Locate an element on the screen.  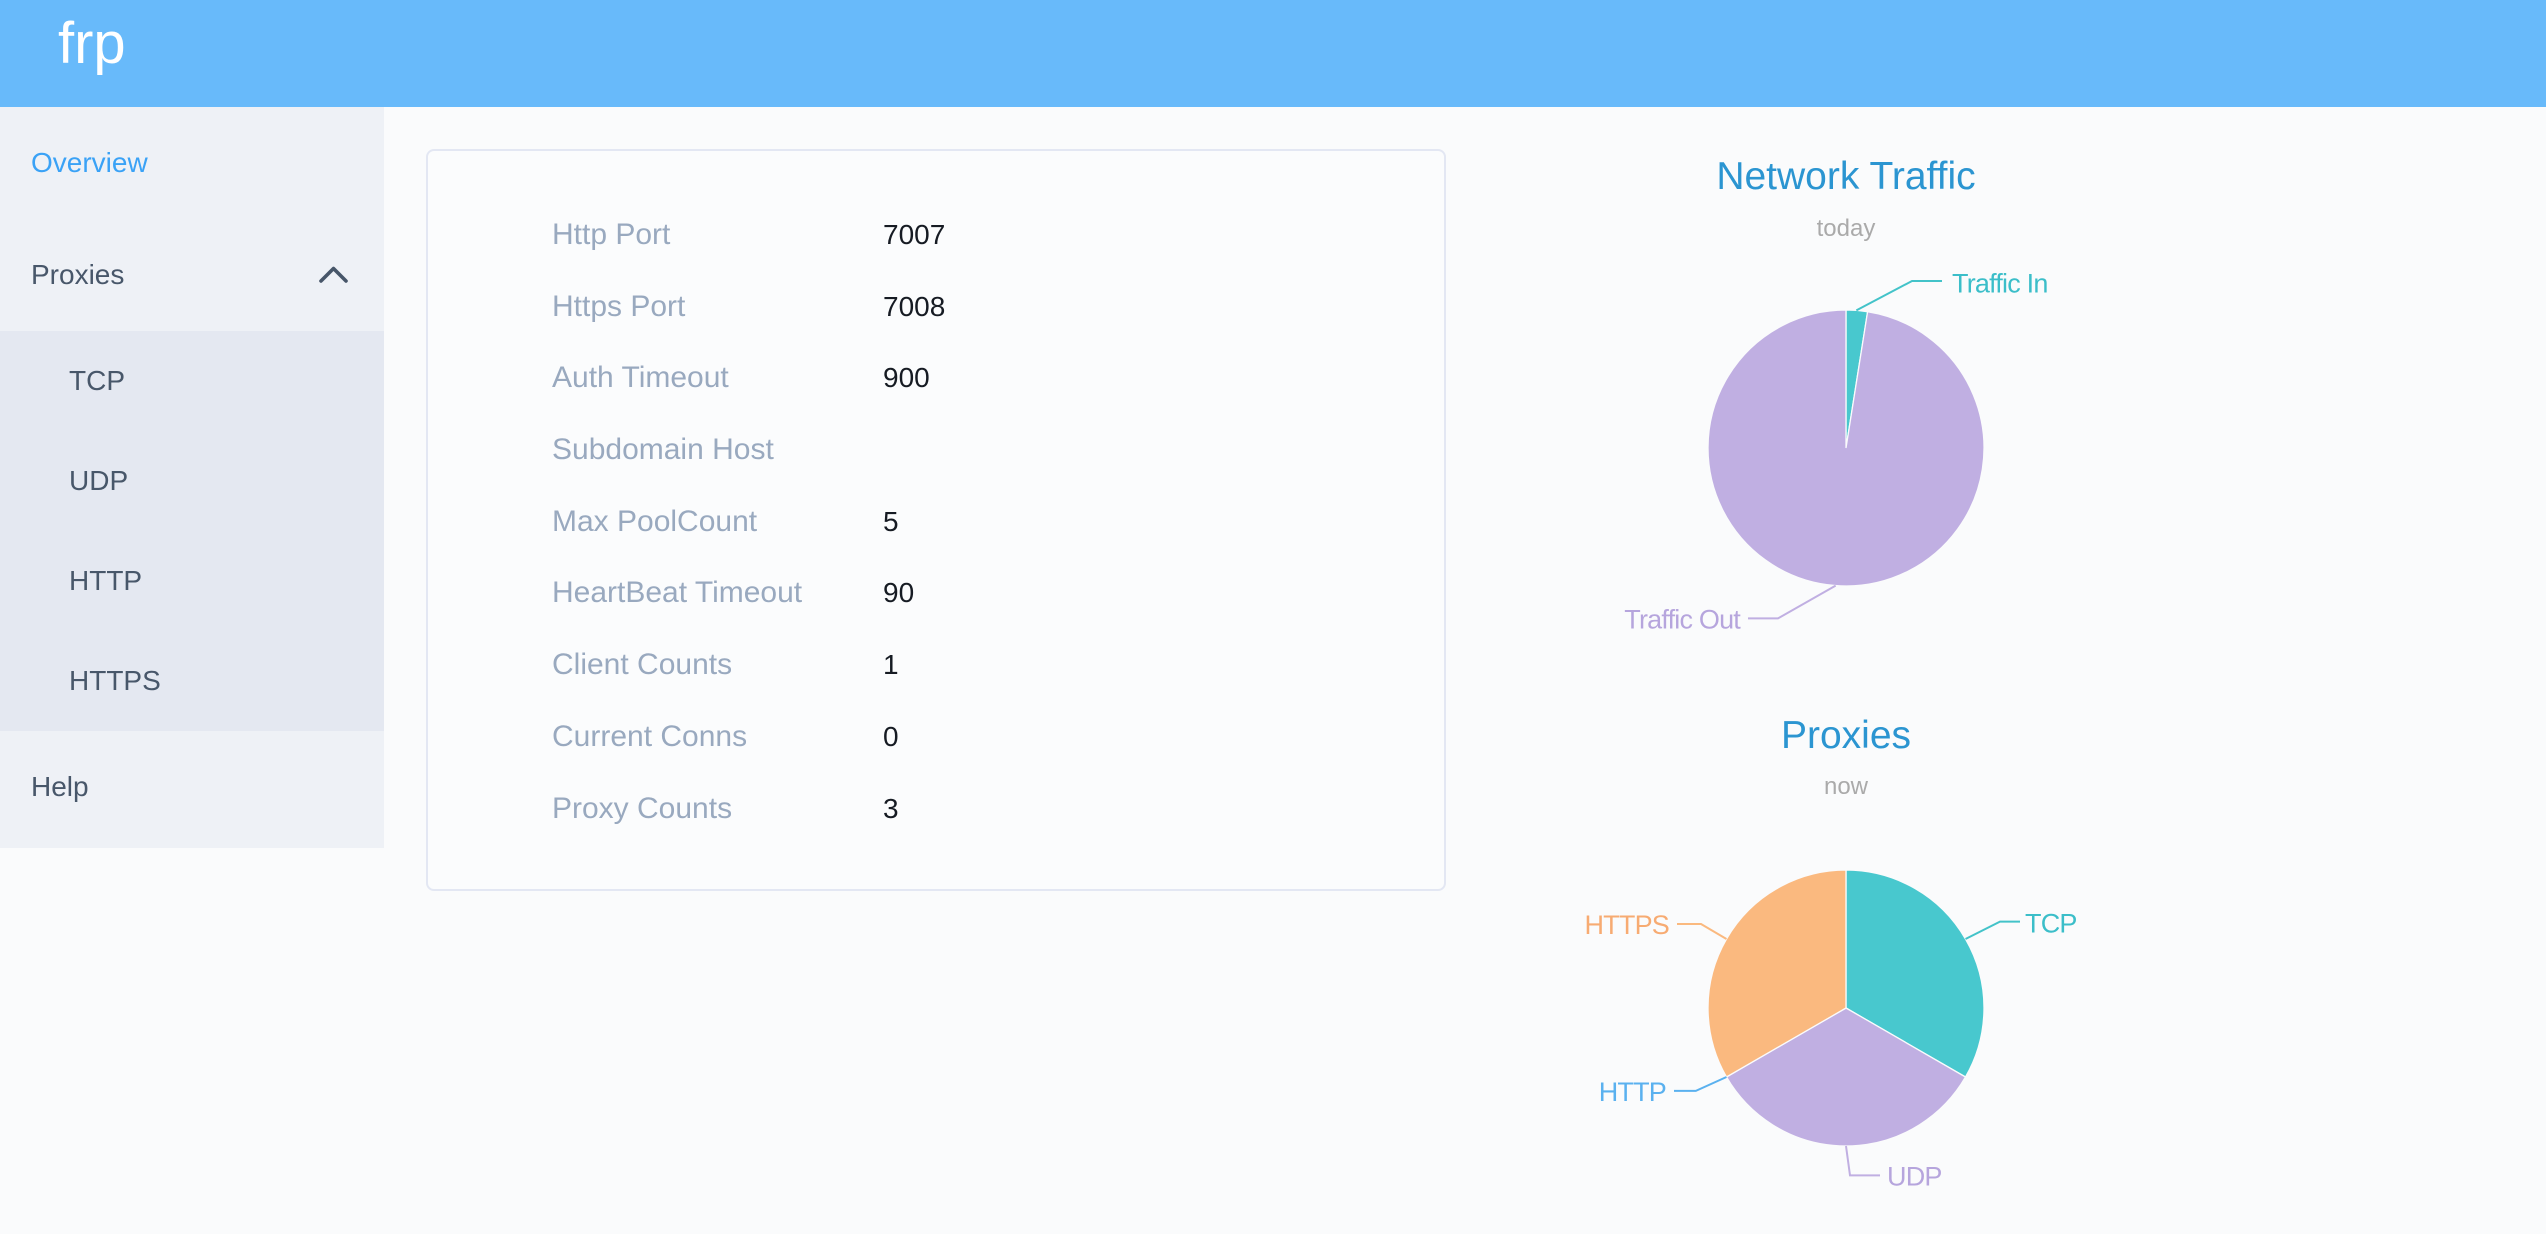
svg-text: HTTP is located at coordinates (1632, 1092).